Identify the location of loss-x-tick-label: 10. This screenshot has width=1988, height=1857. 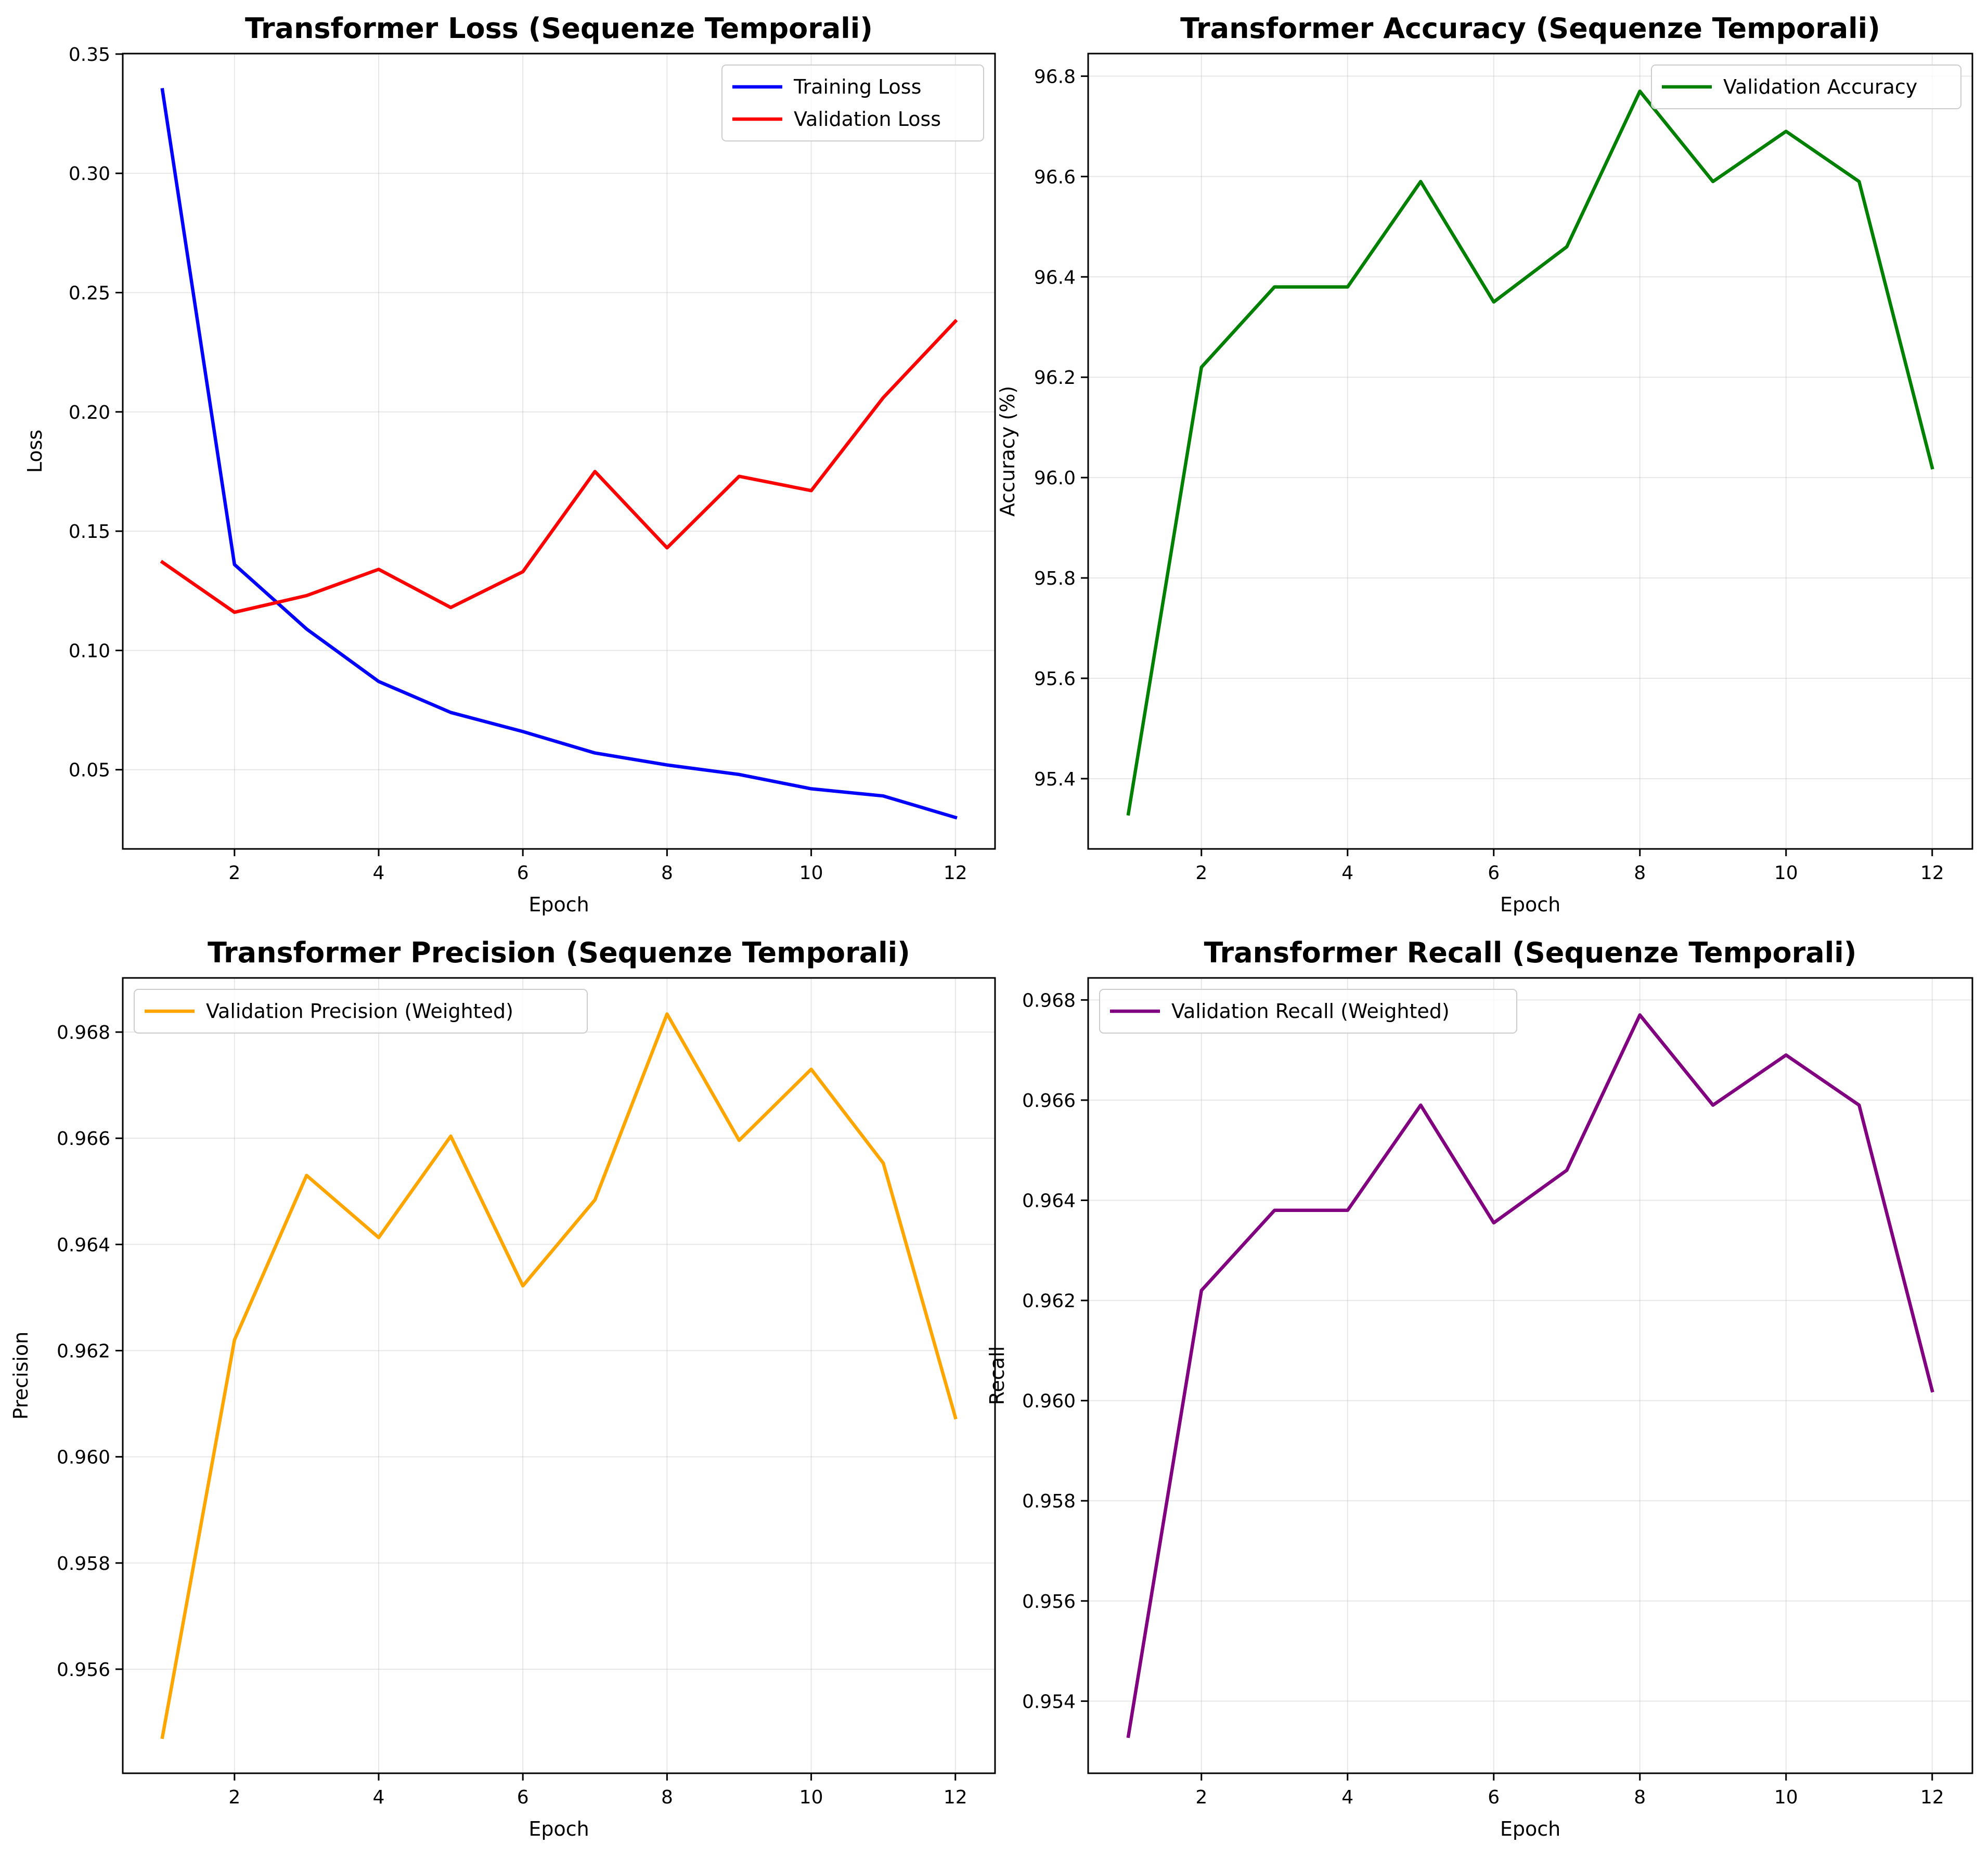
(811, 873).